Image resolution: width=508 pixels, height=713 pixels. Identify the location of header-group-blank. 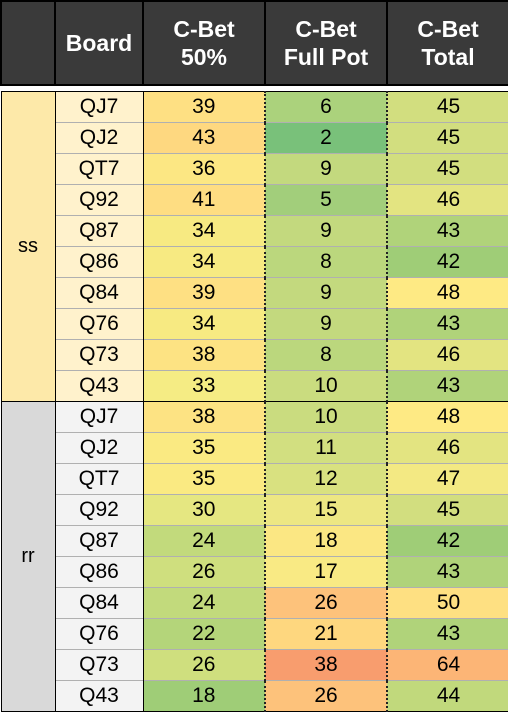
(28, 43).